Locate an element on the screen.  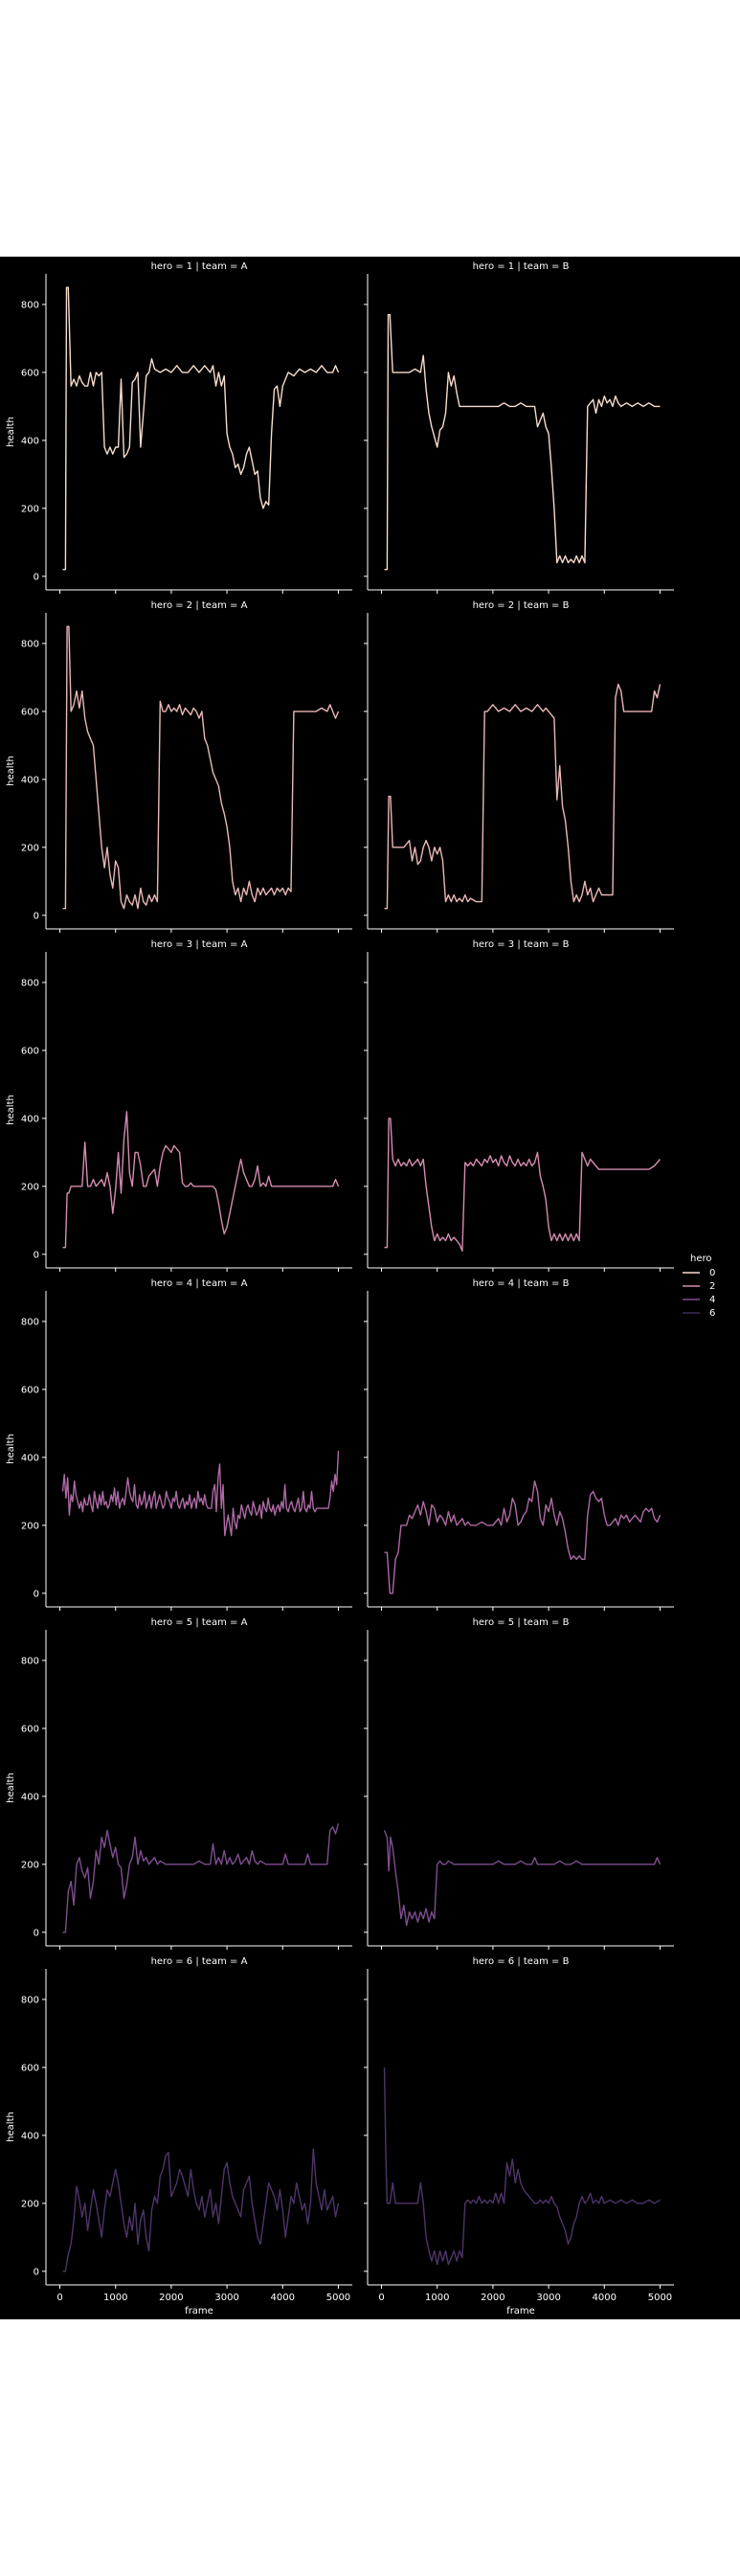
series-line-hero-1-team-A is located at coordinates (201, 428).